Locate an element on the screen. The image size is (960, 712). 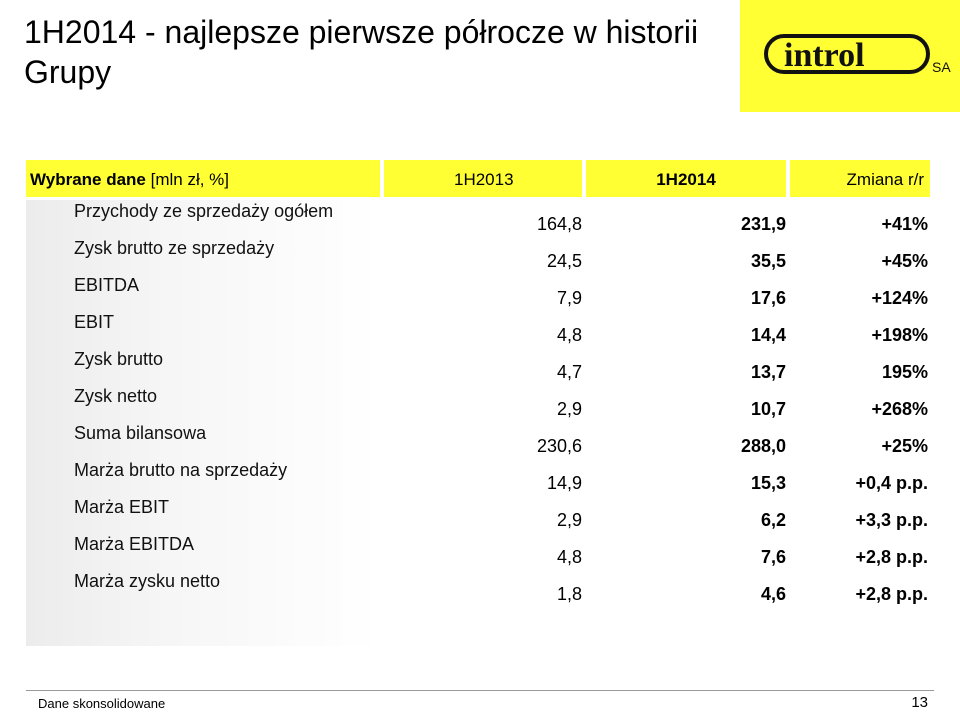
row-label: EBIT is located at coordinates (94, 322).